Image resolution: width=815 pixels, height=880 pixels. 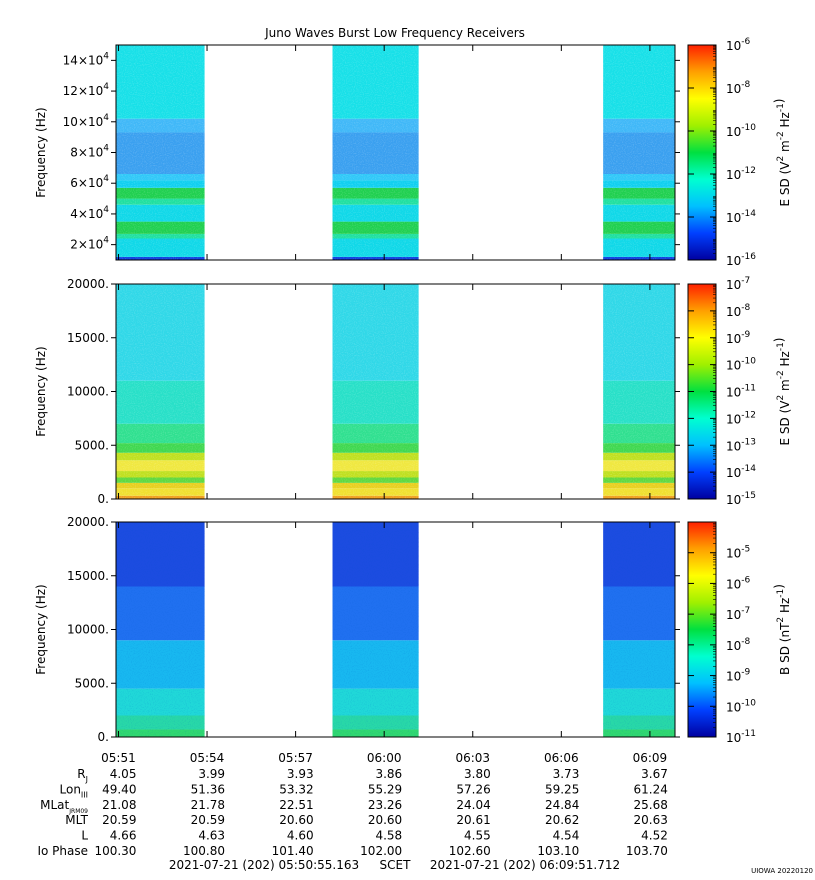 What do you see at coordinates (119, 820) in the screenshot?
I see `ephemeris-value: 20.59` at bounding box center [119, 820].